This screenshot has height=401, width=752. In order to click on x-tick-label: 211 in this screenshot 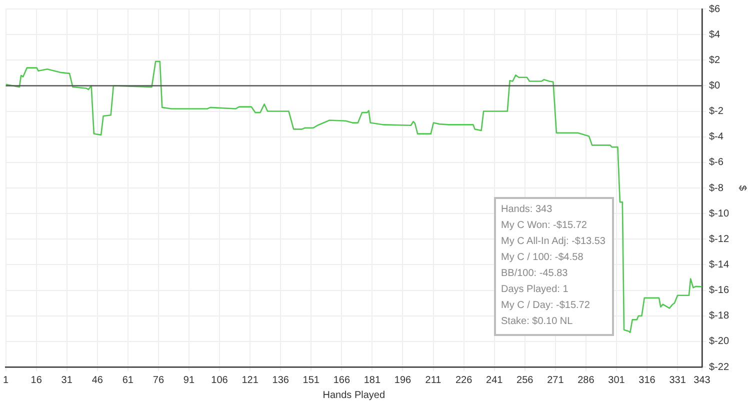, I will do `click(433, 380)`.